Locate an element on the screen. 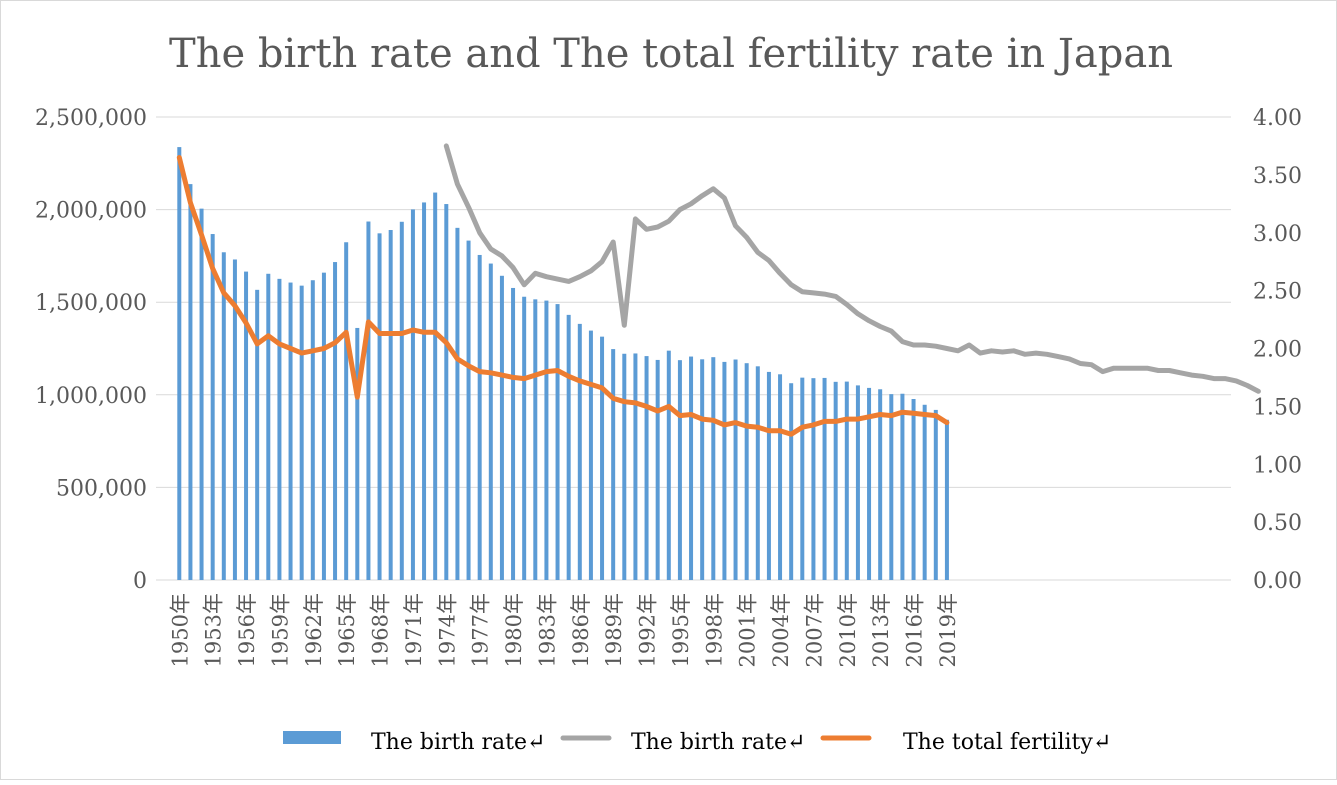  x-tick-label: 1983年 is located at coordinates (547, 630).